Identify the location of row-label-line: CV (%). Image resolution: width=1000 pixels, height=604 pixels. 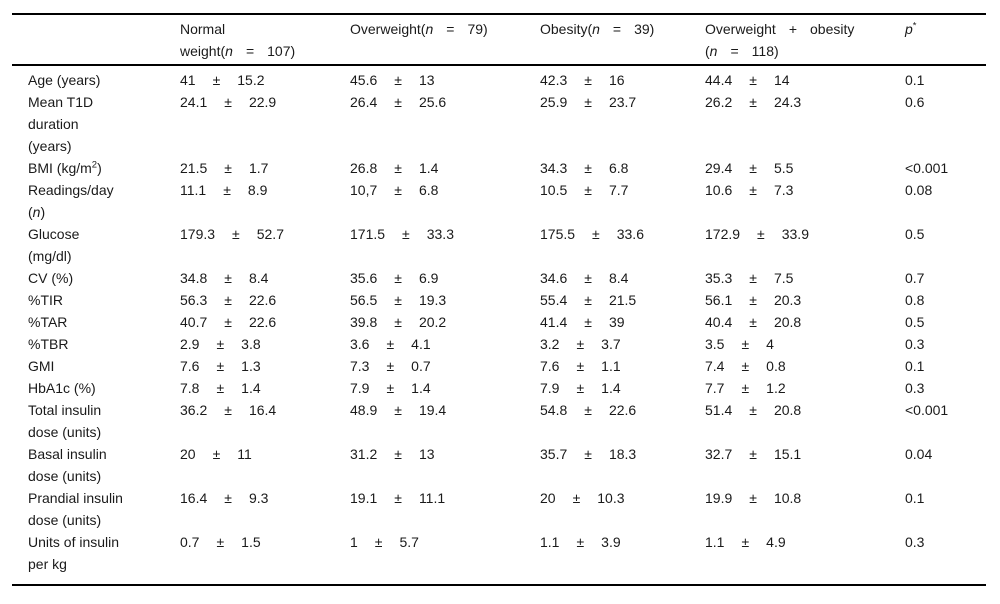
(104, 278).